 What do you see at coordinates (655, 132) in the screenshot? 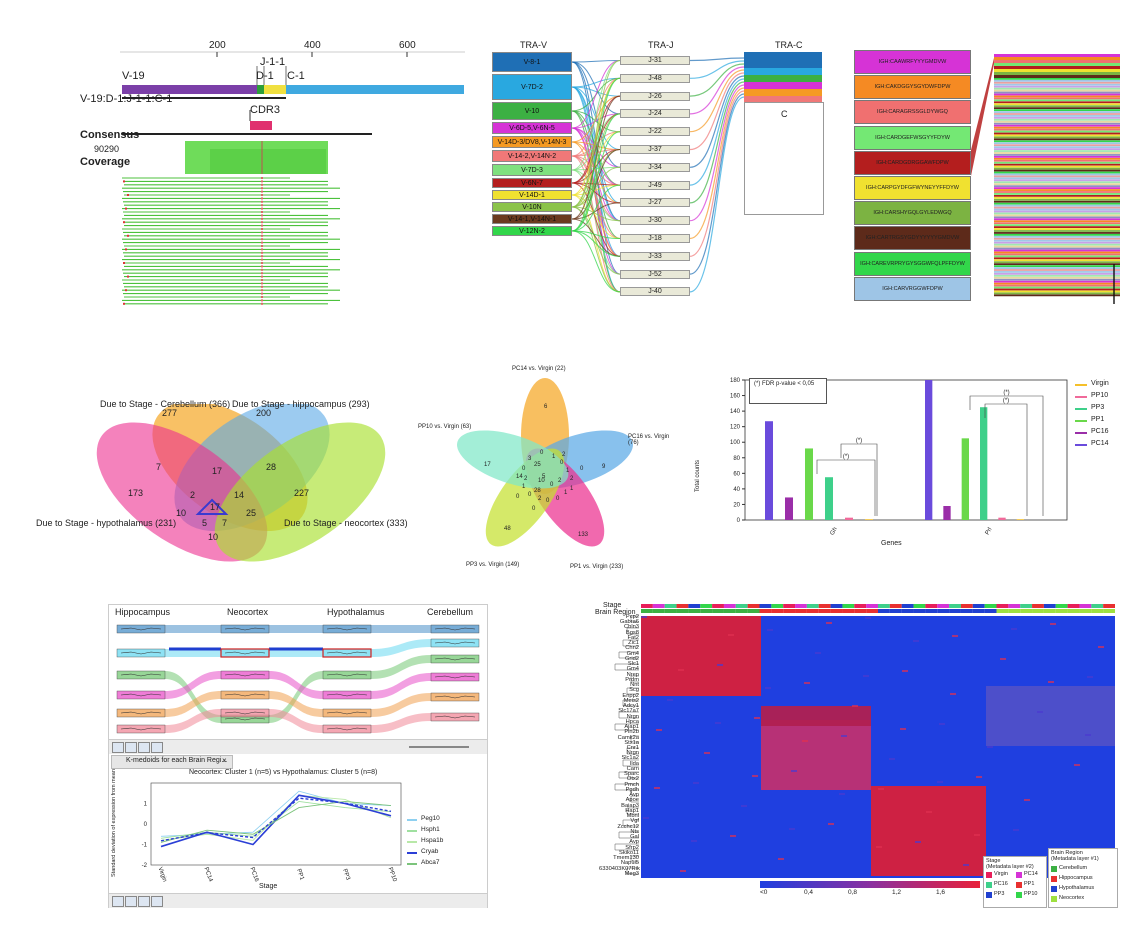
I see `j-gene-item: J-22` at bounding box center [655, 132].